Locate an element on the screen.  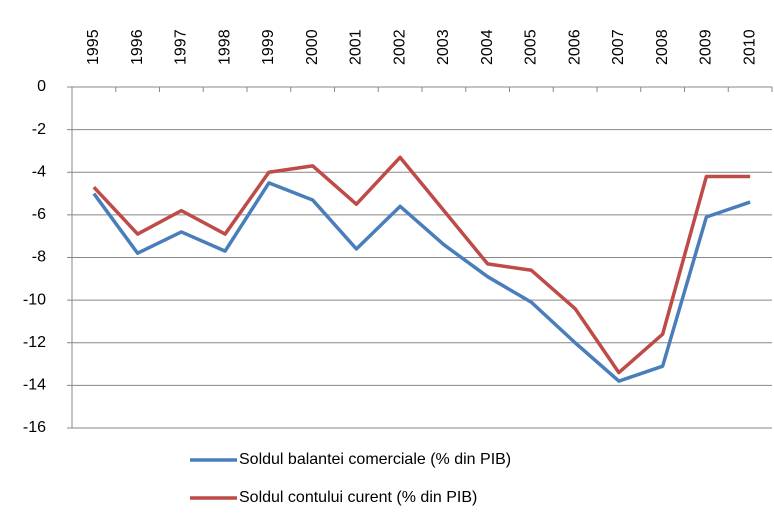
x-tick-label: 2002 is located at coordinates (399, 47).